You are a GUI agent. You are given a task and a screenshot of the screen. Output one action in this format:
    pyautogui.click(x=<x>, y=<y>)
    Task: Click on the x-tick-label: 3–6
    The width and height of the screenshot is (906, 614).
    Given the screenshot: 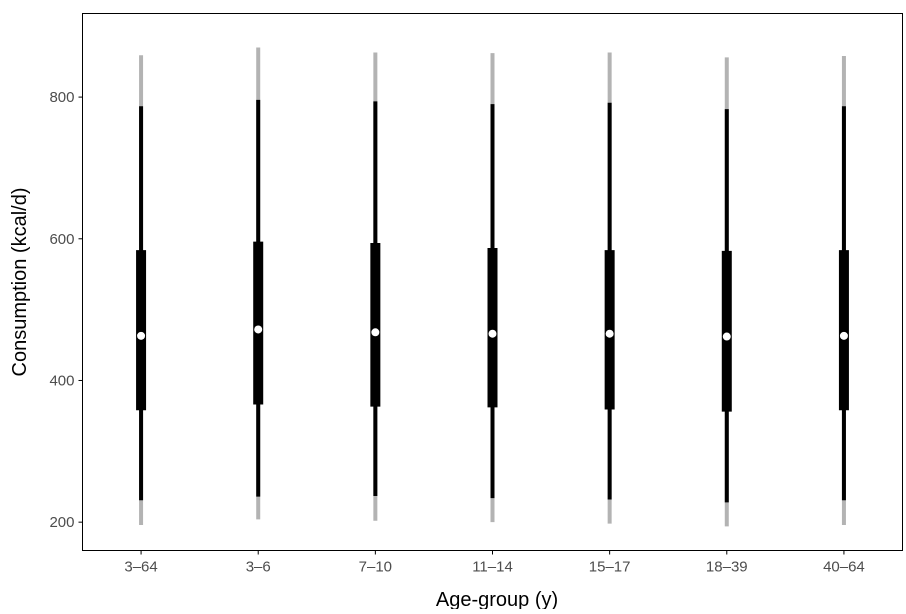 What is the action you would take?
    pyautogui.click(x=258, y=567)
    